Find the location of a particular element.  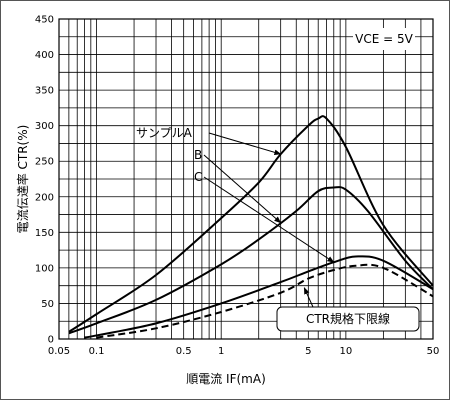

annotation-label-2: B is located at coordinates (198, 155).